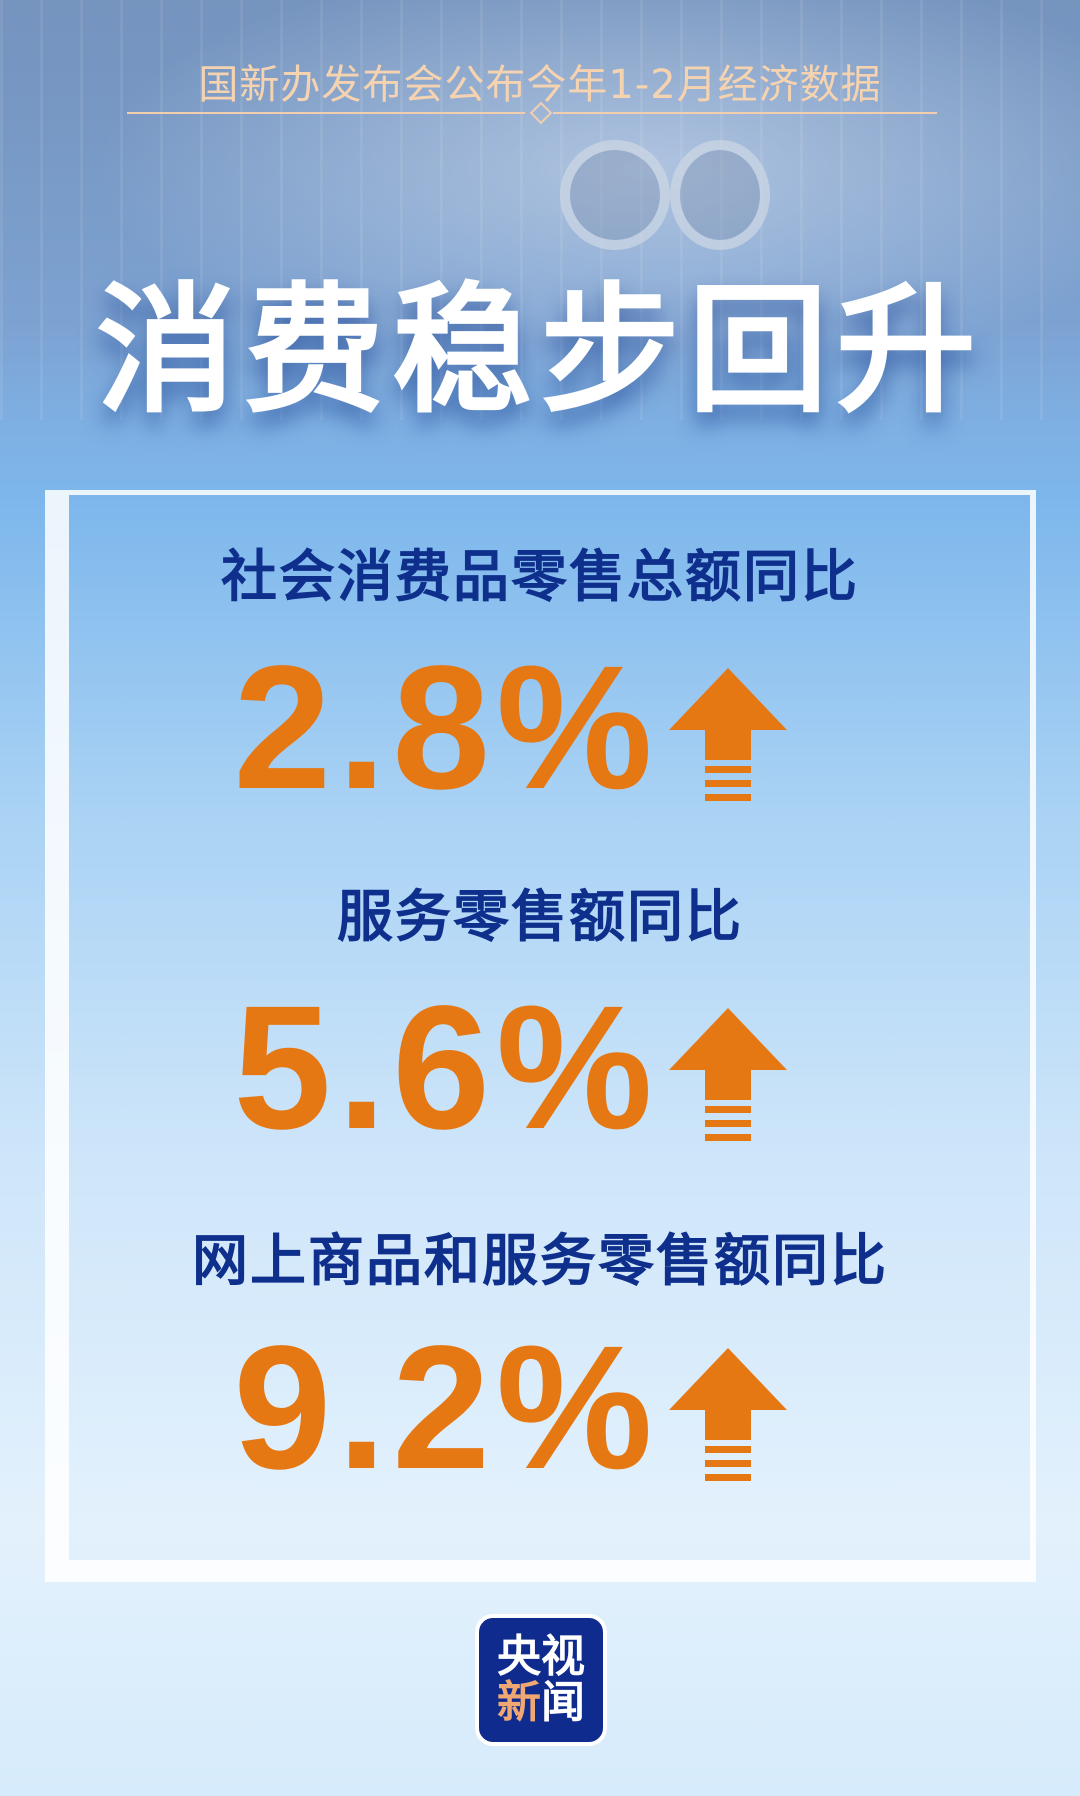  Describe the element at coordinates (540, 85) in the screenshot. I see `subtitle: 国新办发布会公布今年1-2月经济数据` at that location.